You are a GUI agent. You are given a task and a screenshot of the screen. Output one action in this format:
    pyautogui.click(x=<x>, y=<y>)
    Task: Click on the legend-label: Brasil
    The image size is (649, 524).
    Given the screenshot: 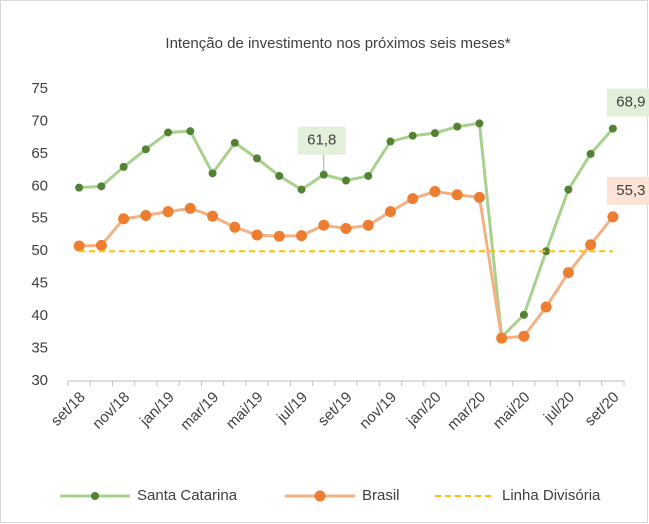 What is the action you would take?
    pyautogui.click(x=381, y=495)
    